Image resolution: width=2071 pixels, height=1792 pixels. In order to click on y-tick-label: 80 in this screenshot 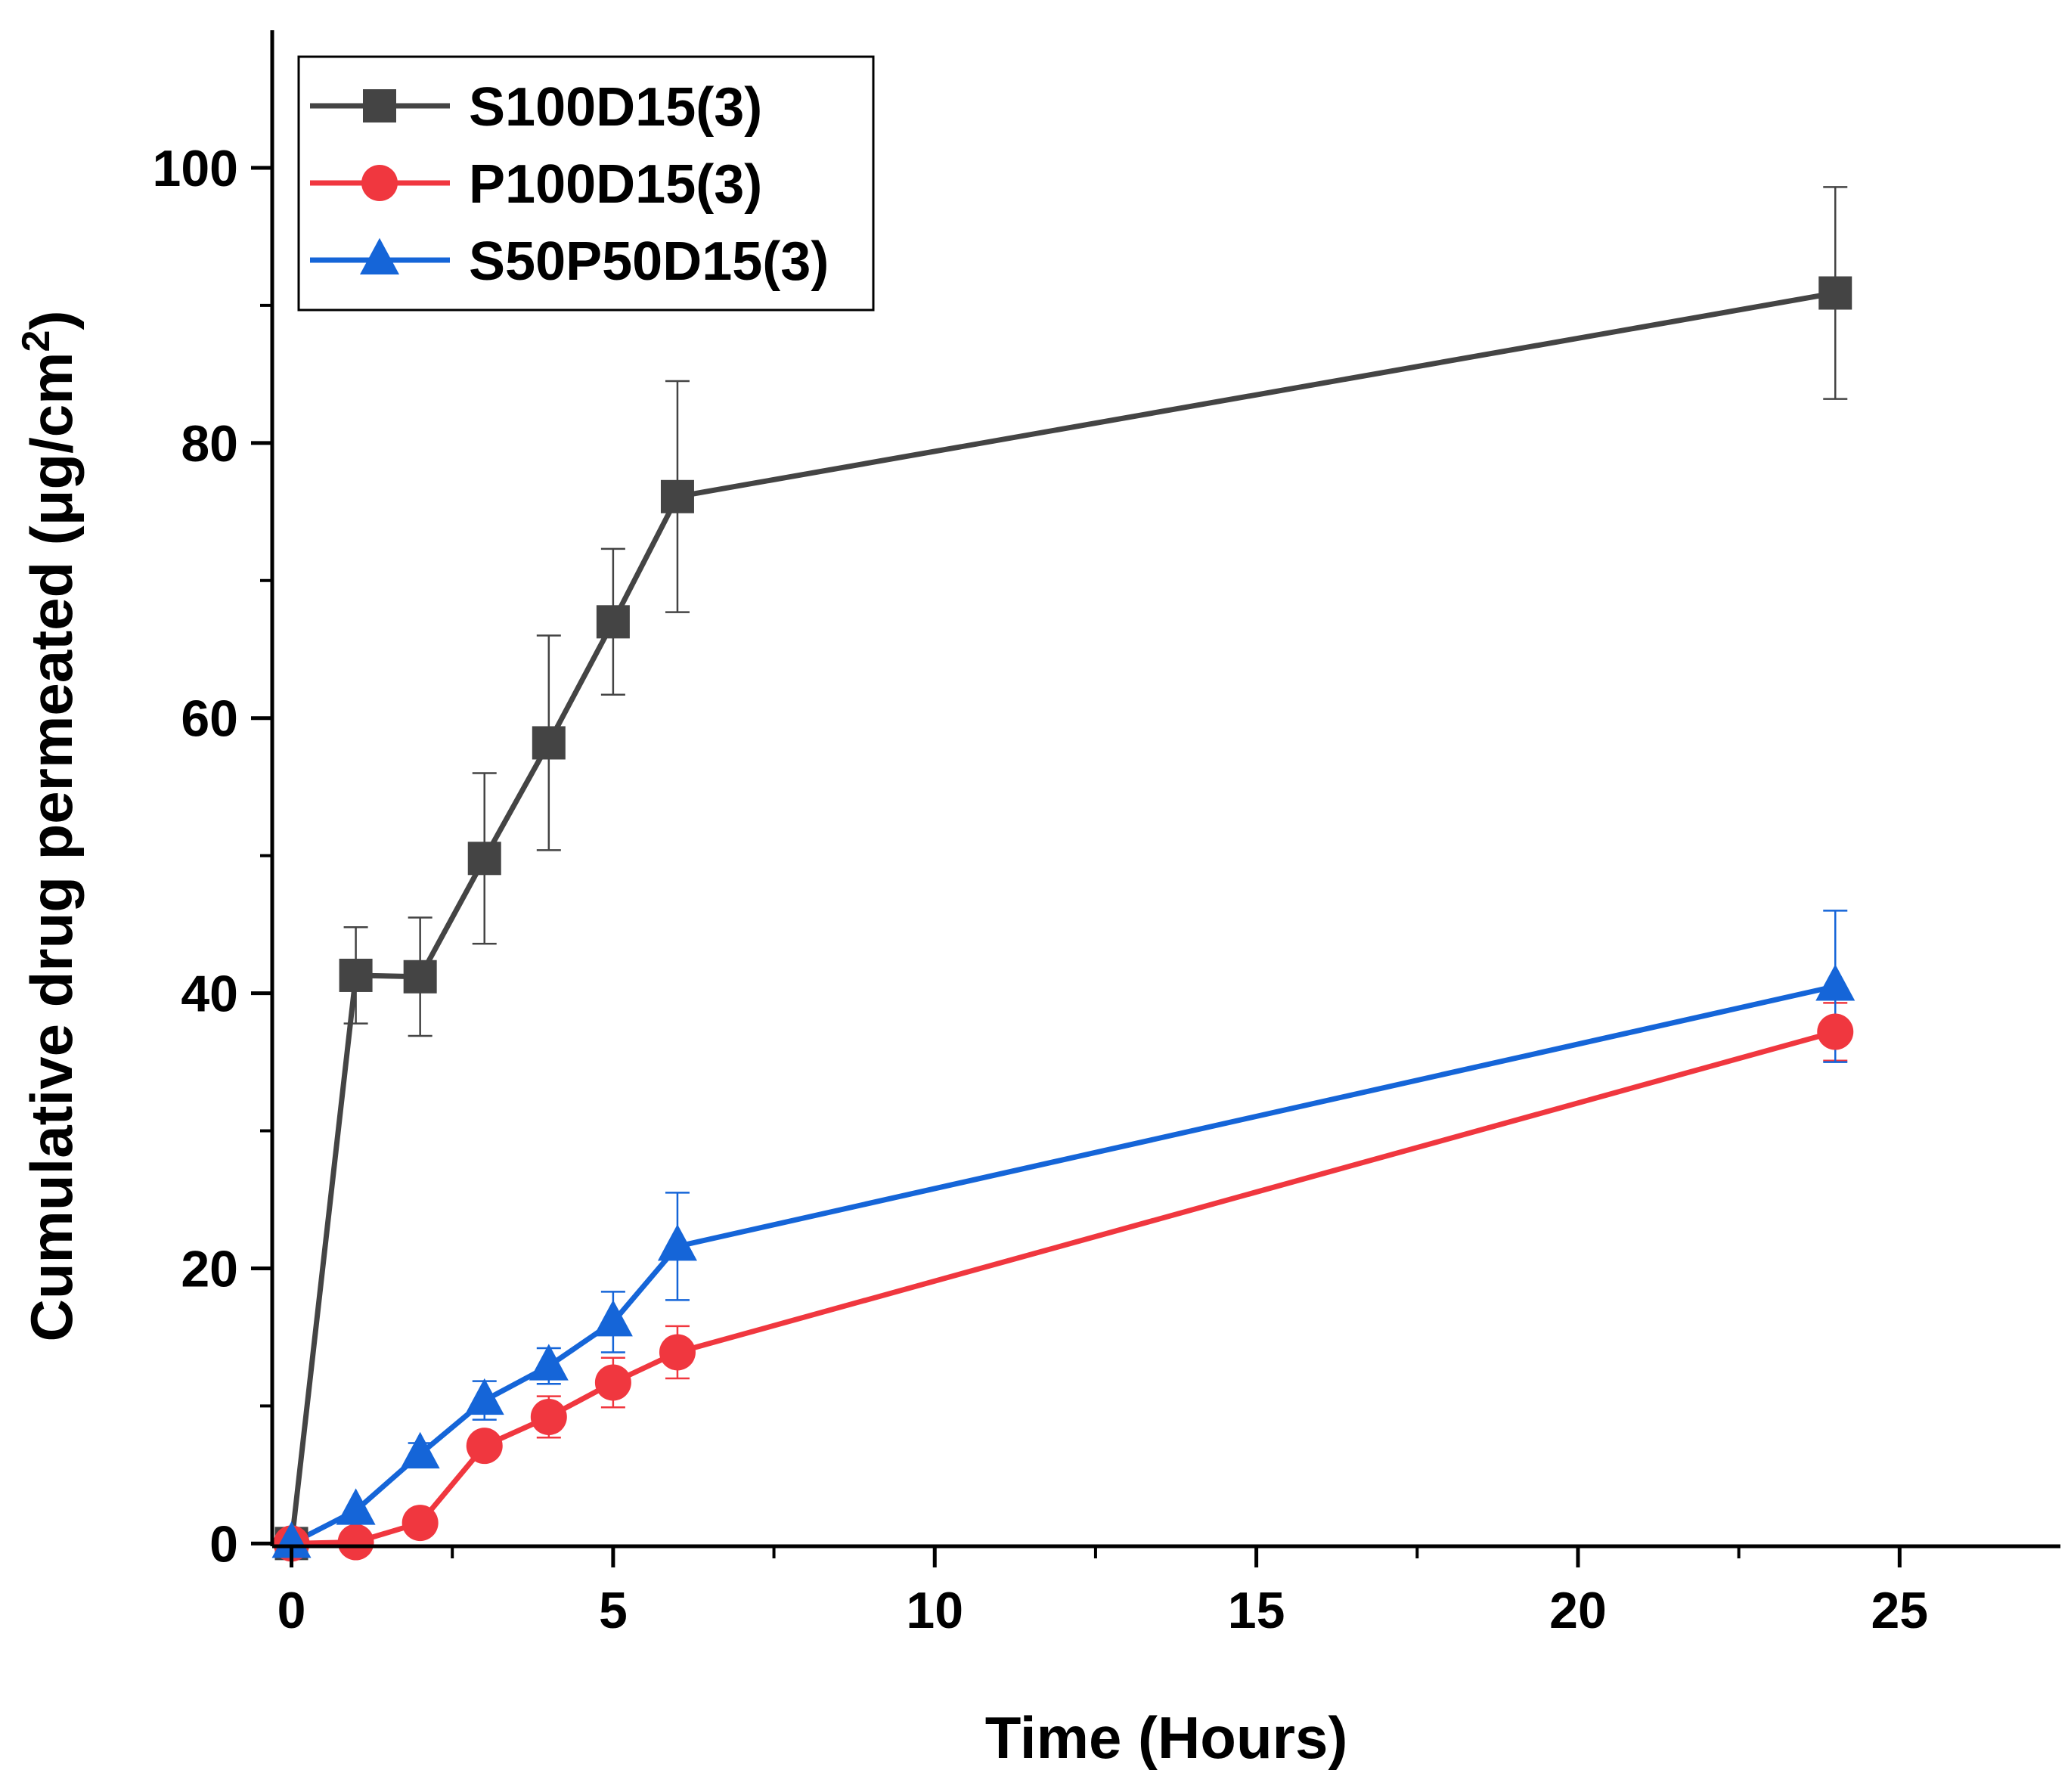, I will do `click(209, 444)`.